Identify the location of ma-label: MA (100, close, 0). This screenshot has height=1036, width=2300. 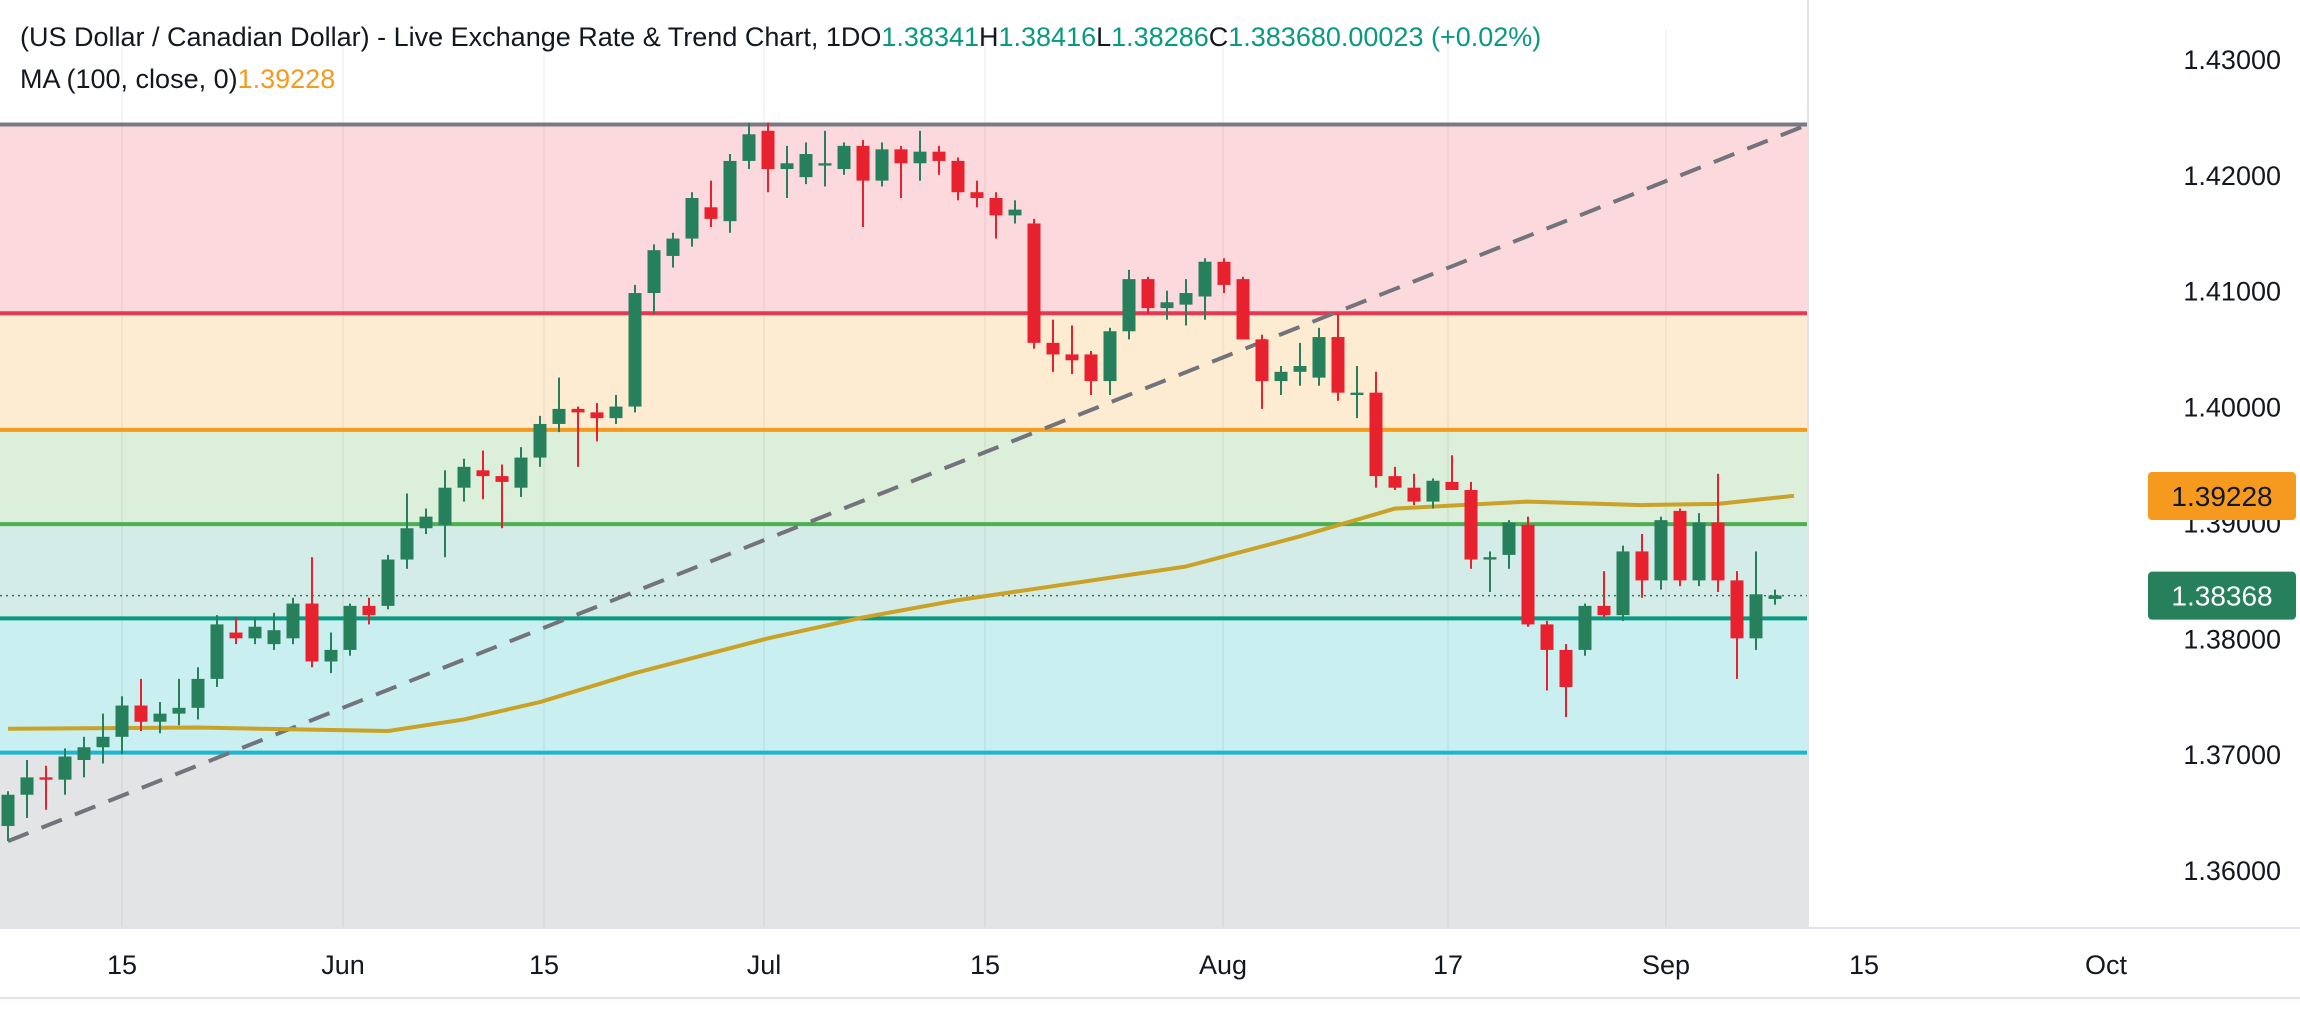
(129, 79).